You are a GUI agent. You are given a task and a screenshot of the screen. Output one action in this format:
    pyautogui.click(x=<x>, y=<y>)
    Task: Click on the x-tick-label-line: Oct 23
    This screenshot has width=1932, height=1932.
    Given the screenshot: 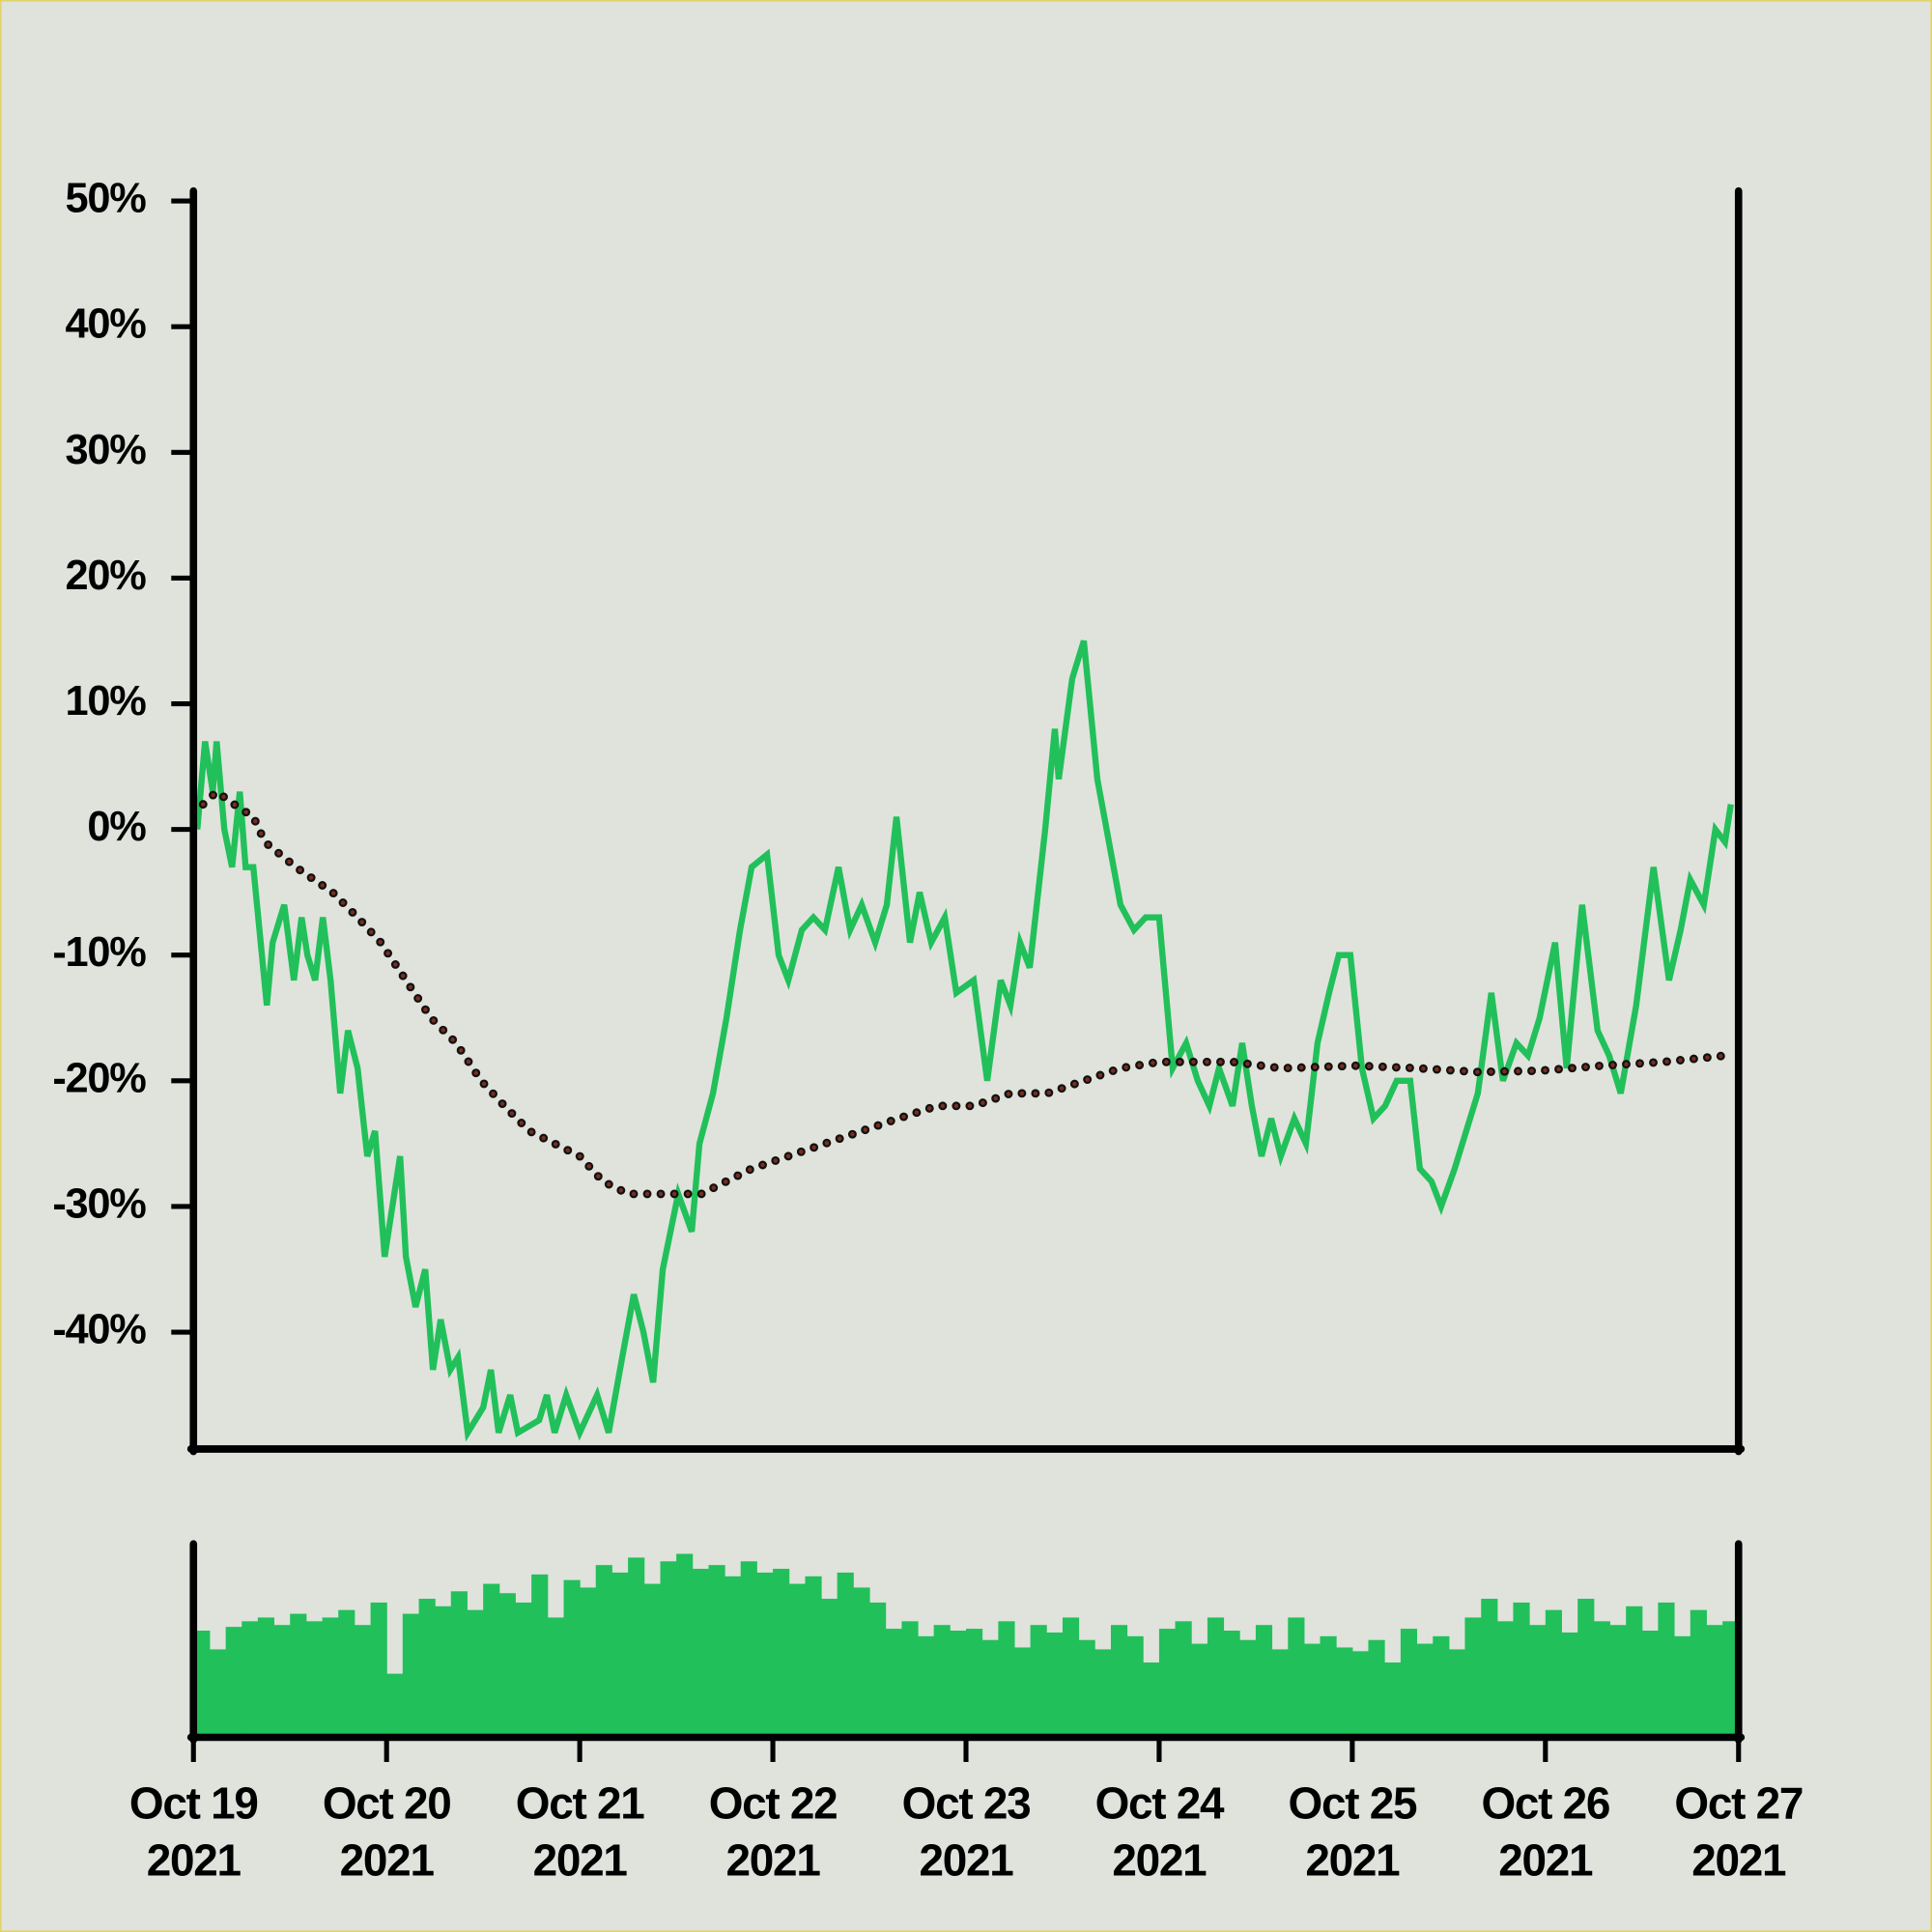 What is the action you would take?
    pyautogui.click(x=966, y=1803)
    